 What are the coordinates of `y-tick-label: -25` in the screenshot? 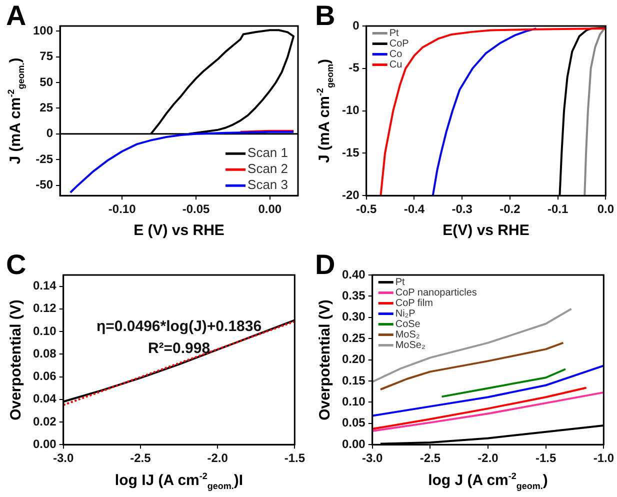 It's located at (45, 159).